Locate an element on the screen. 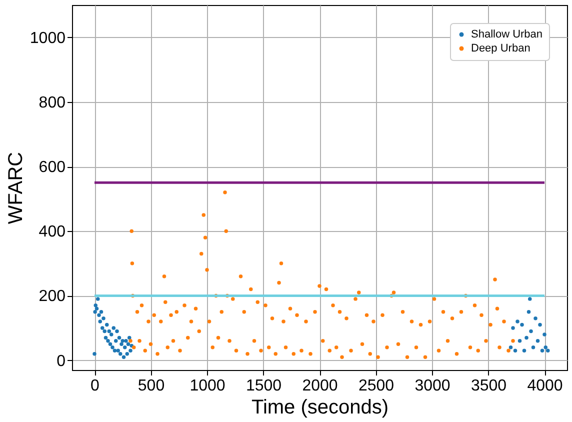  legend-label: Deep Urban is located at coordinates (500, 48).